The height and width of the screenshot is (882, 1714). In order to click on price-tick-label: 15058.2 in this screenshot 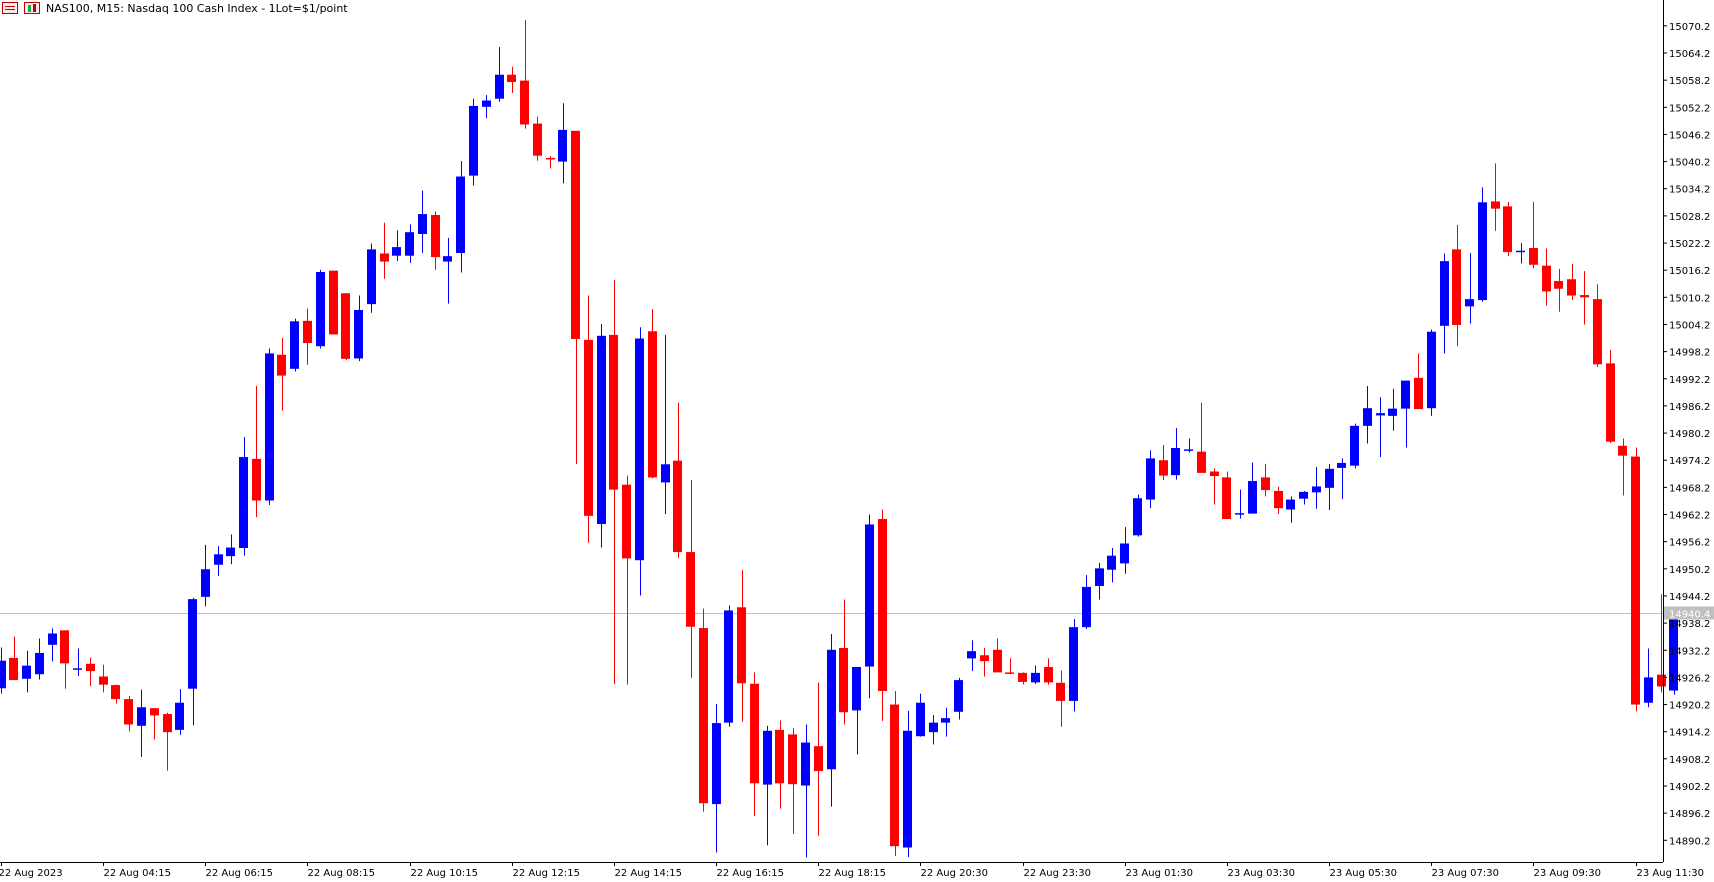, I will do `click(1689, 81)`.